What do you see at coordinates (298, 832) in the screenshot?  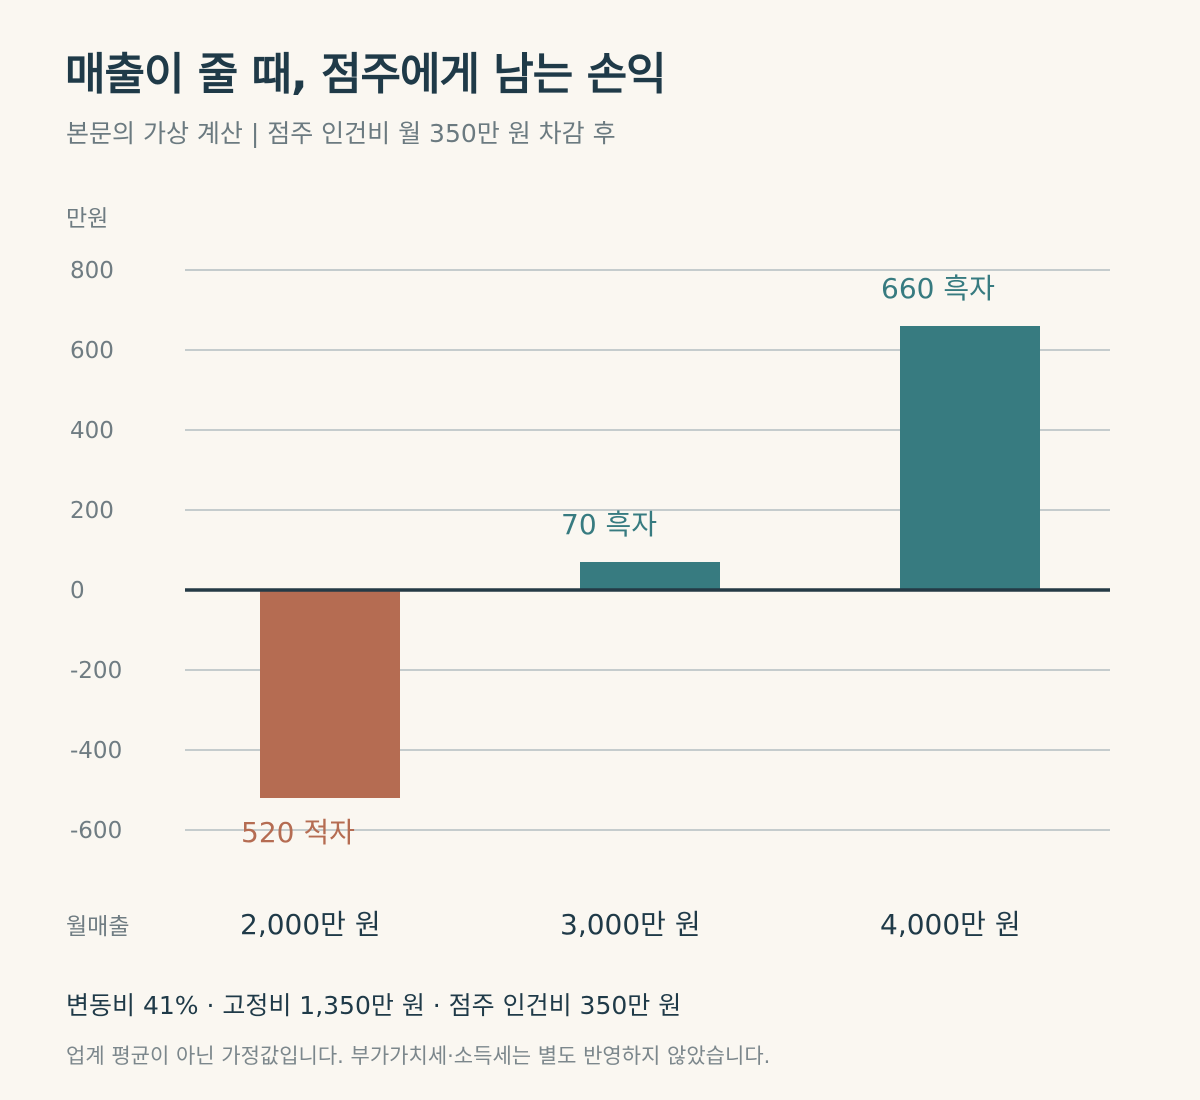 I see `bar-data-label: 520 적자` at bounding box center [298, 832].